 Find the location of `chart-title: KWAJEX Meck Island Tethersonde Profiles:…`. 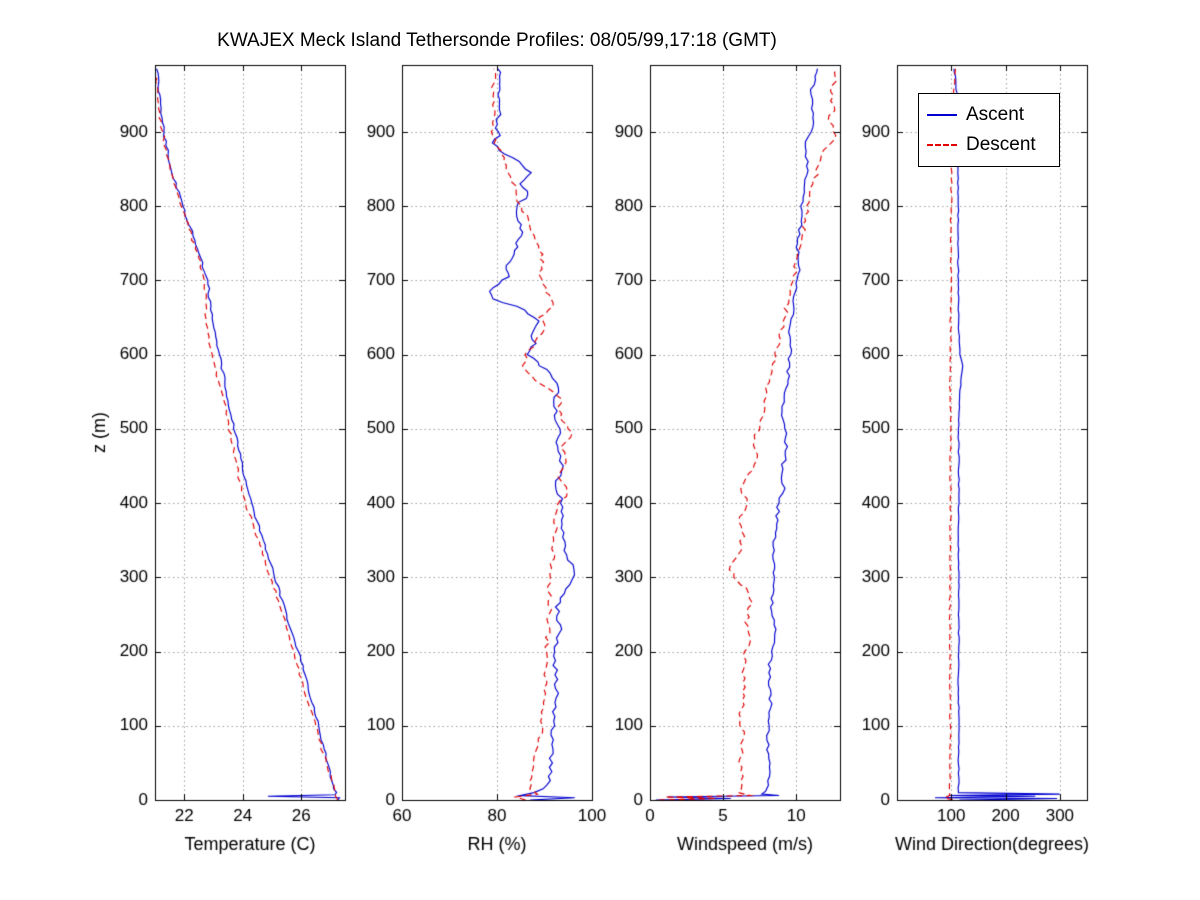

chart-title: KWAJEX Meck Island Tethersonde Profiles:… is located at coordinates (497, 40).